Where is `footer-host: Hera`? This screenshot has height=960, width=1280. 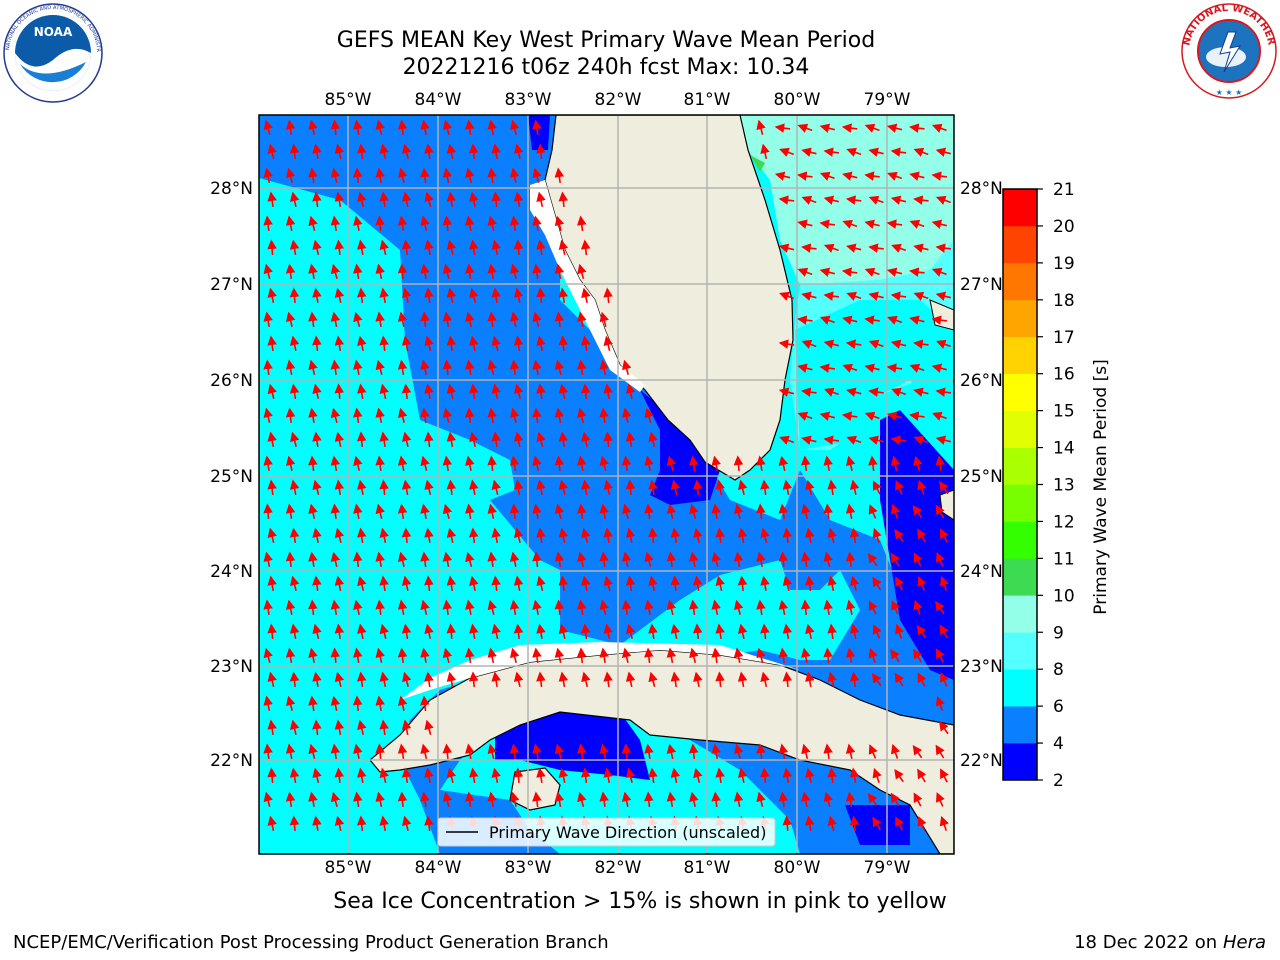
footer-host: Hera is located at coordinates (1244, 942).